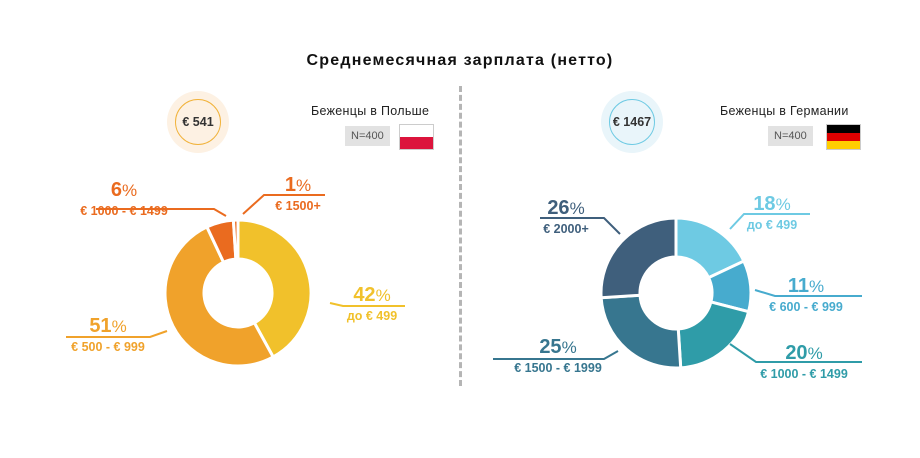 This screenshot has width=920, height=458. Describe the element at coordinates (843, 137) in the screenshot. I see `germany-flag-icon` at that location.